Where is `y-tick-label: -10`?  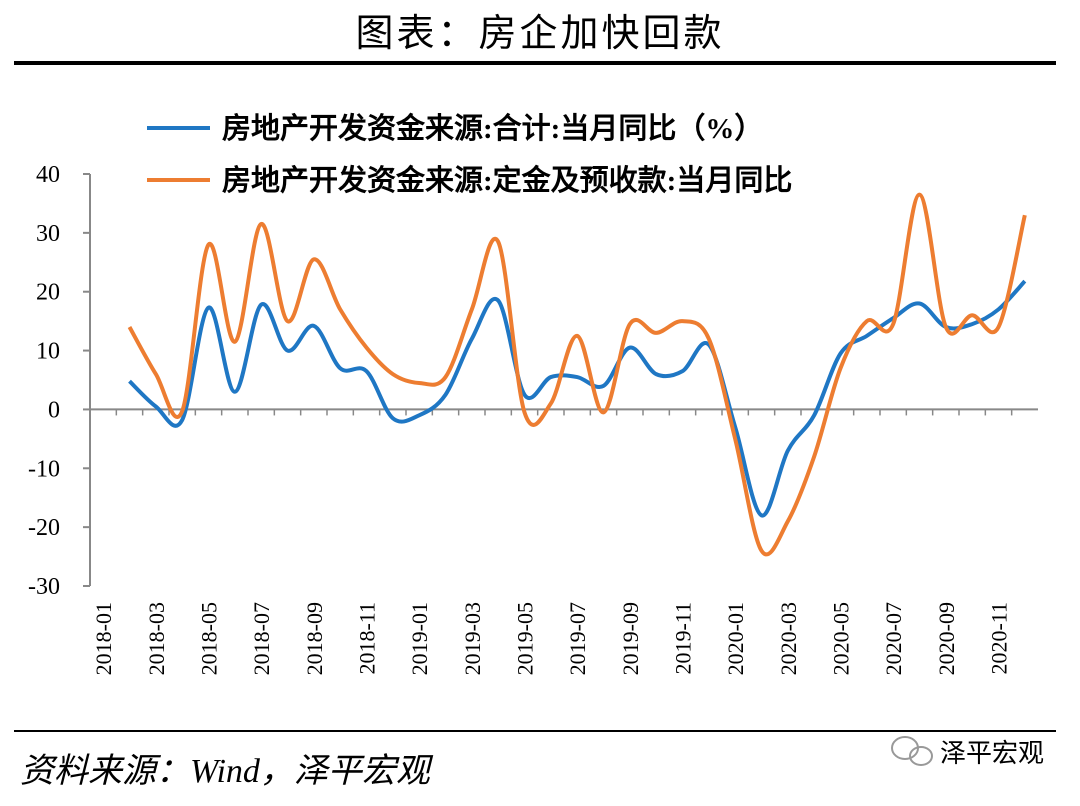
y-tick-label: -10 is located at coordinates (44, 469).